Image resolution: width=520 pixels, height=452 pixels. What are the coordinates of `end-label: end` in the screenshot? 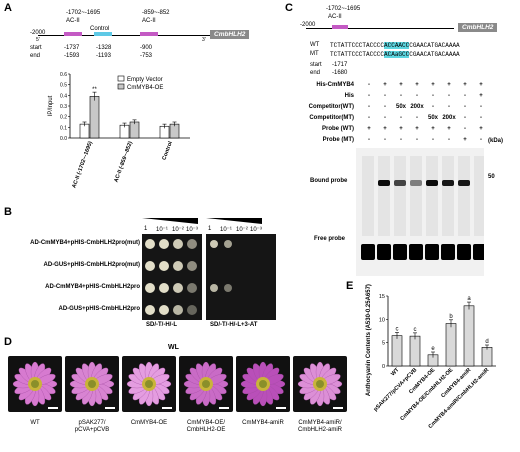 It's located at (35, 56).